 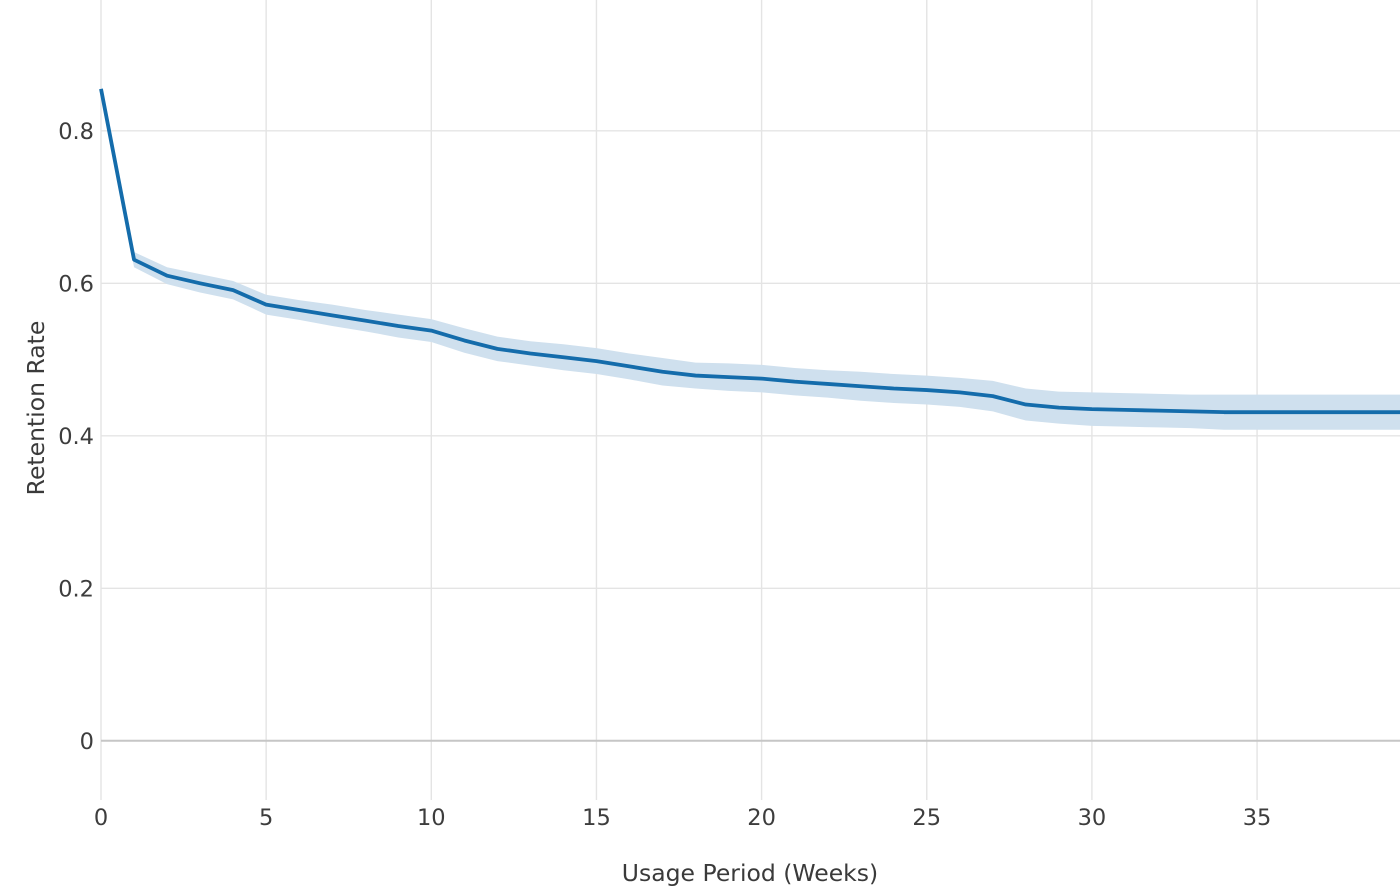 I want to click on x-tick-label: 20, so click(x=761, y=818).